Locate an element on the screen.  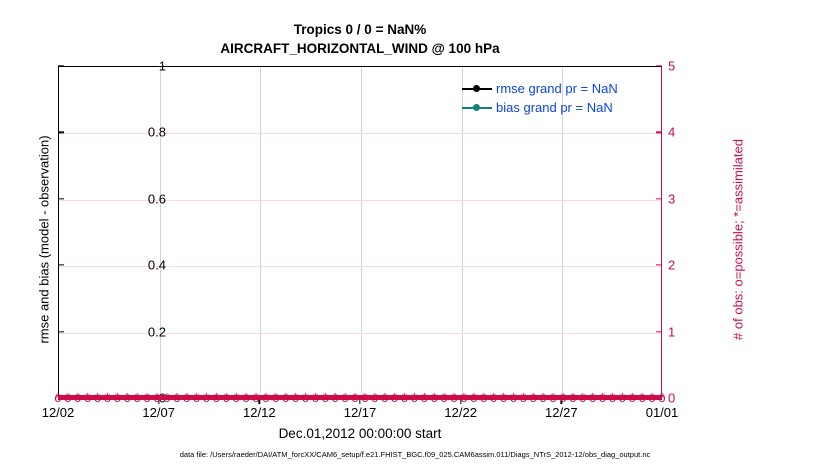
chart-title: Tropics 0 / 0 = NaN% is located at coordinates (360, 29).